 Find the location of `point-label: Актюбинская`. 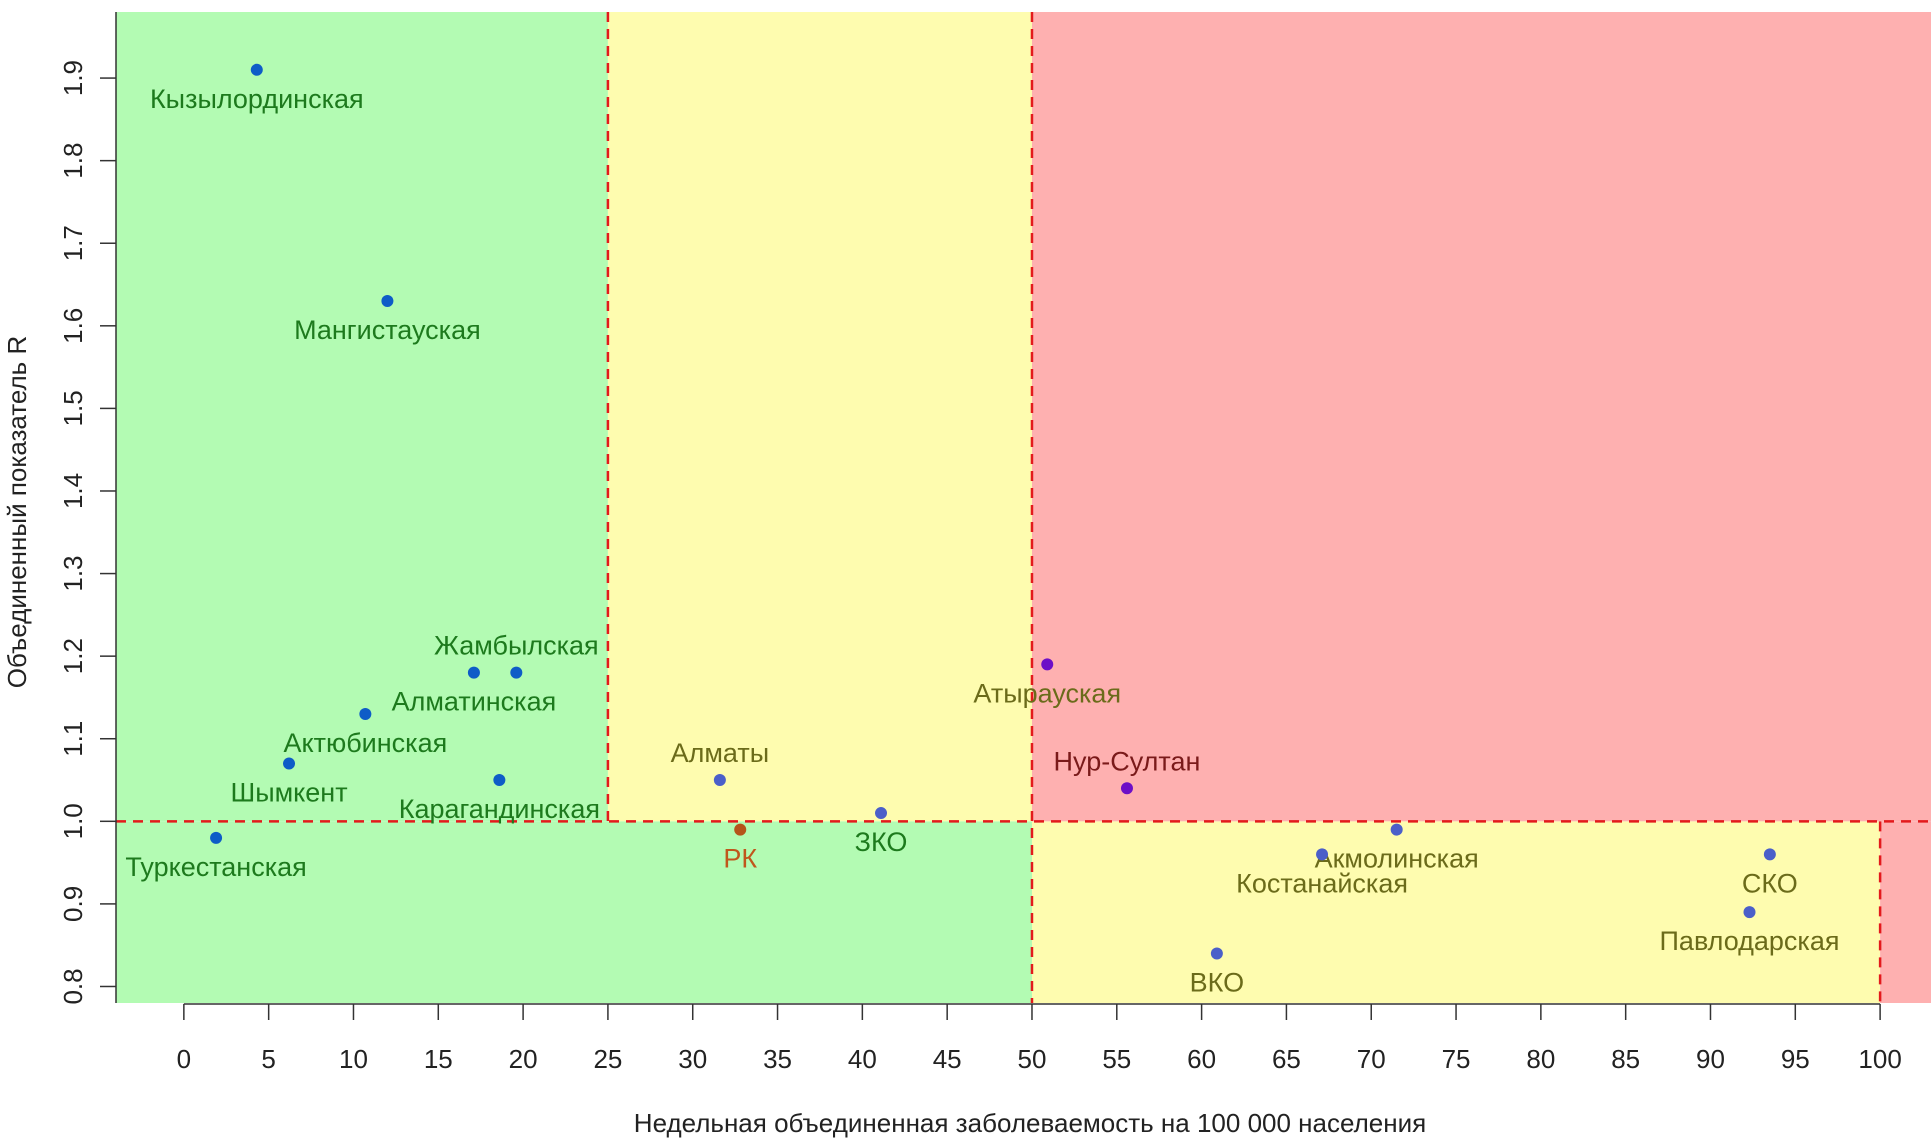

point-label: Актюбинская is located at coordinates (365, 743).